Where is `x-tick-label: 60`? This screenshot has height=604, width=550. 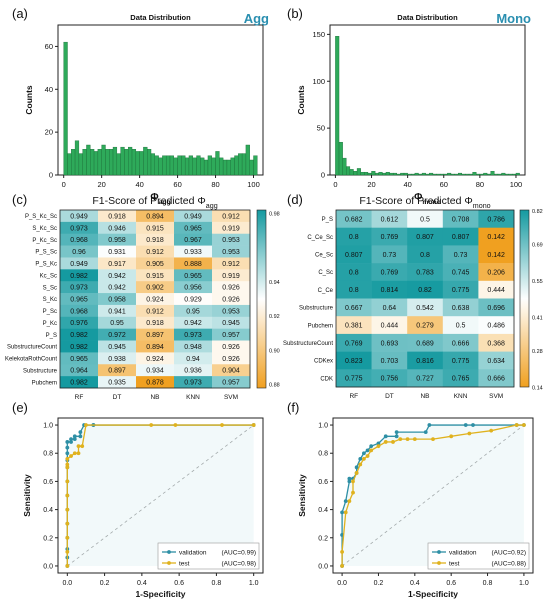
x-tick-label: 60 is located at coordinates (177, 184).